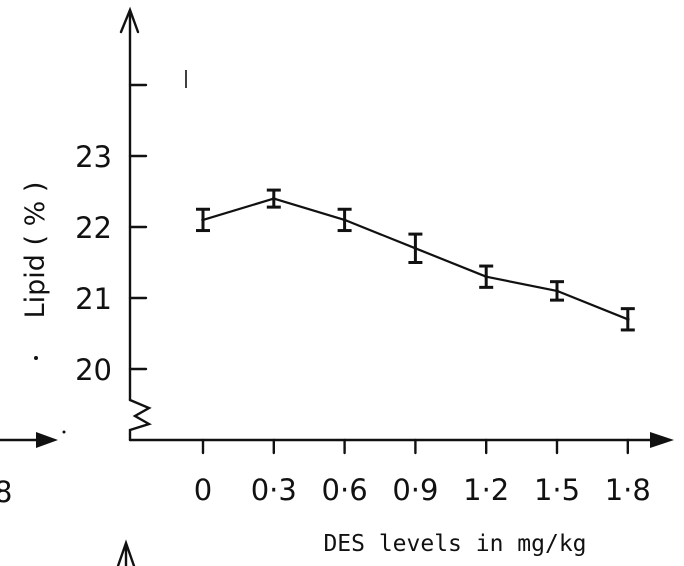 The height and width of the screenshot is (566, 684). Describe the element at coordinates (93, 228) in the screenshot. I see `y-tick-label: 22` at that location.